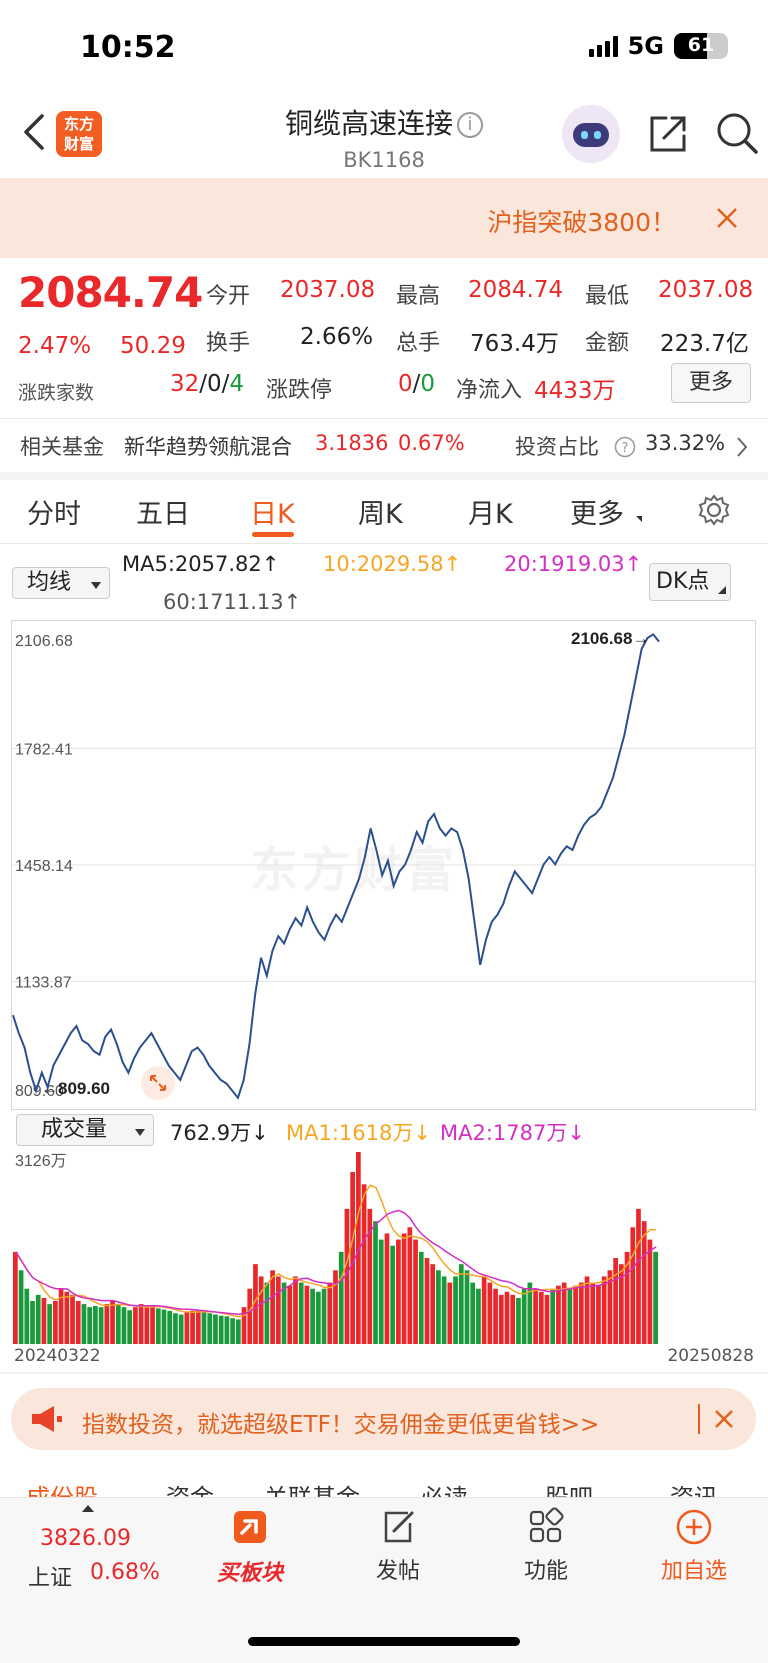  I want to click on subtab-related-funds: 关联基金, so click(312, 1492).